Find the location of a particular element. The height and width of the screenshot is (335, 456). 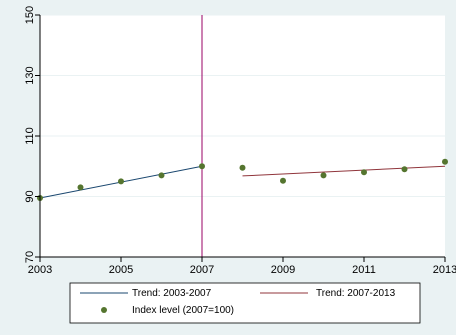

y-tick-label-70: 70 is located at coordinates (30, 257).